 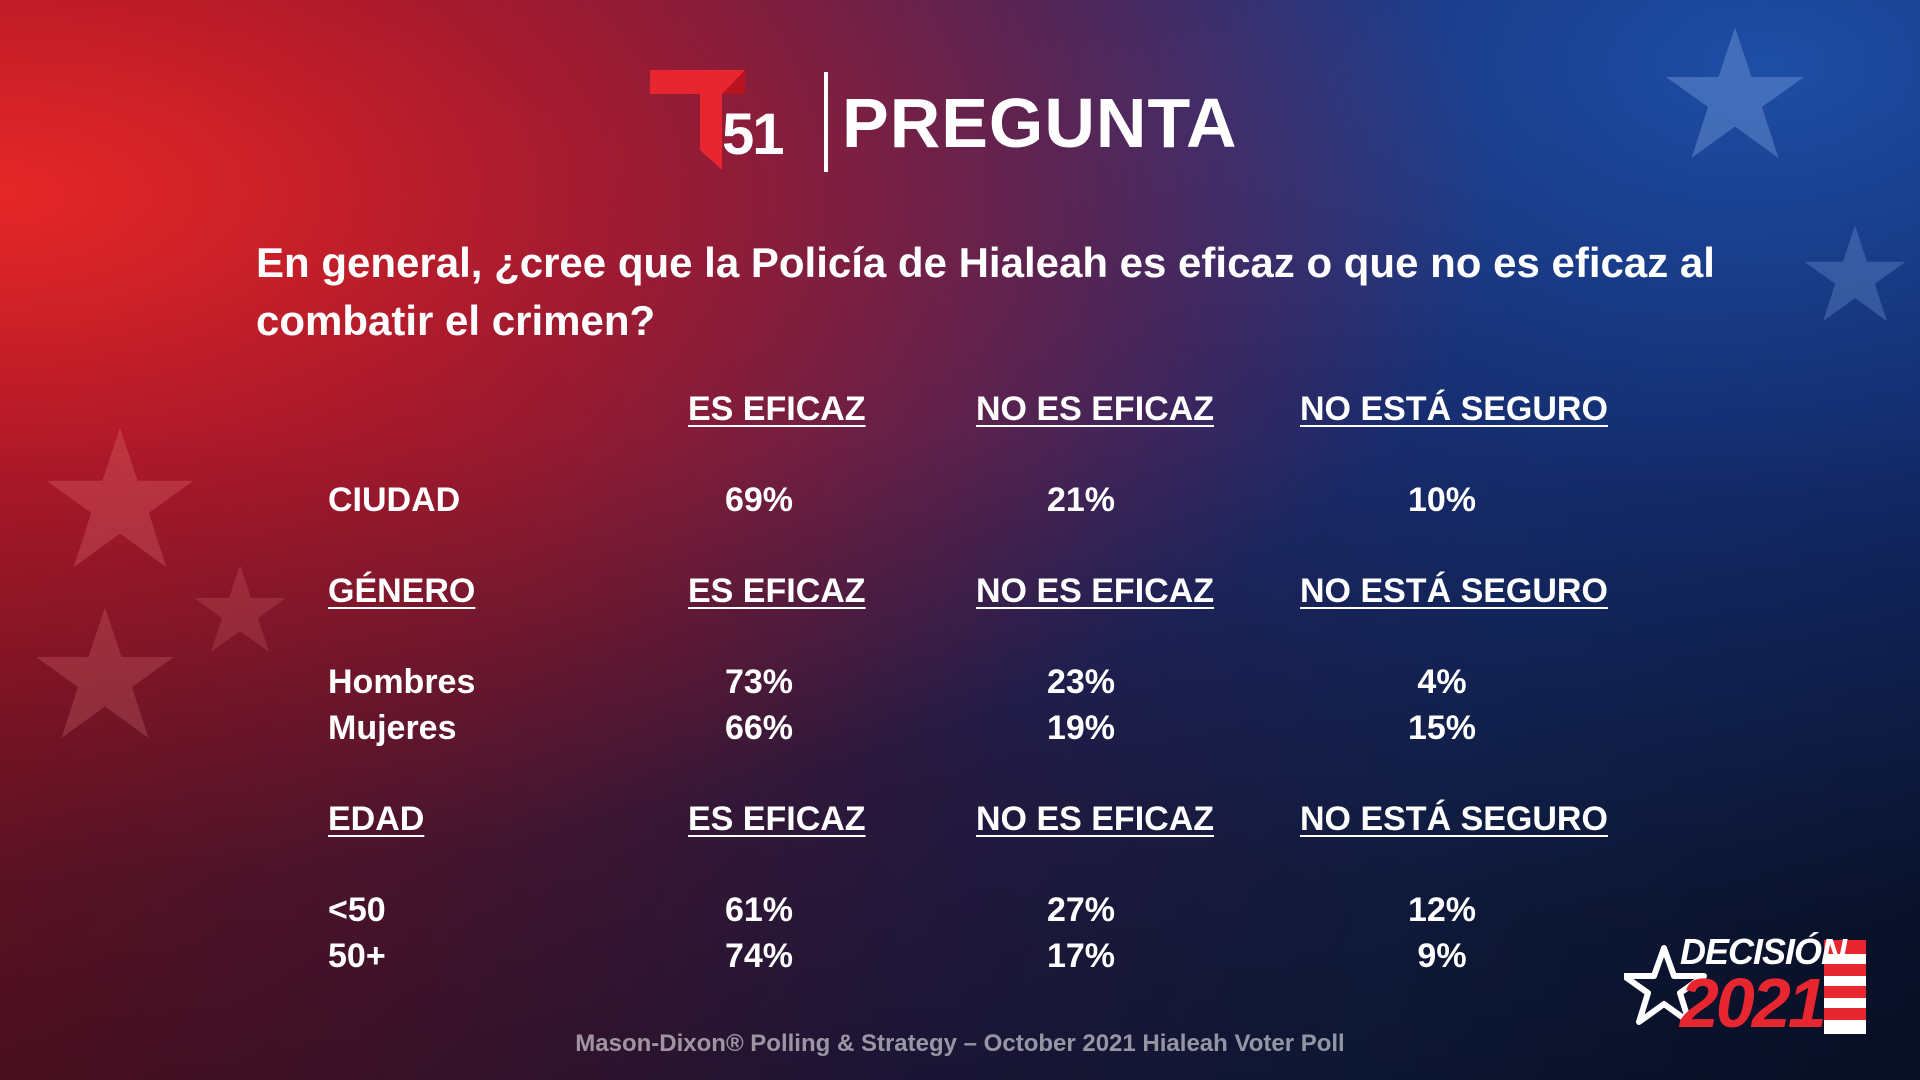 I want to click on value-50-plus-es-eficaz: 74%, so click(x=759, y=956).